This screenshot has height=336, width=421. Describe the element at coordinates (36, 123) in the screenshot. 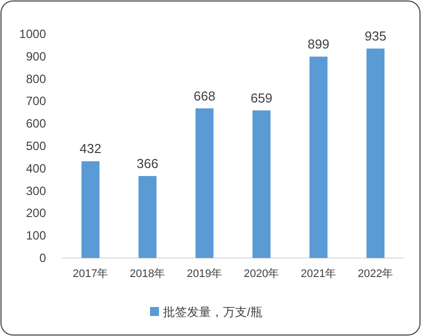

I see `y-tick-label: 600` at that location.